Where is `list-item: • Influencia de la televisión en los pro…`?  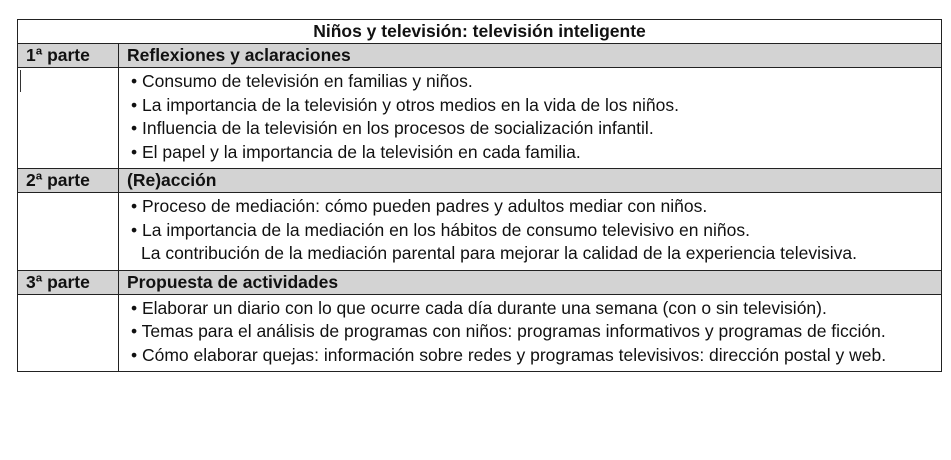 list-item: • Influencia de la televisión en los pro… is located at coordinates (392, 128).